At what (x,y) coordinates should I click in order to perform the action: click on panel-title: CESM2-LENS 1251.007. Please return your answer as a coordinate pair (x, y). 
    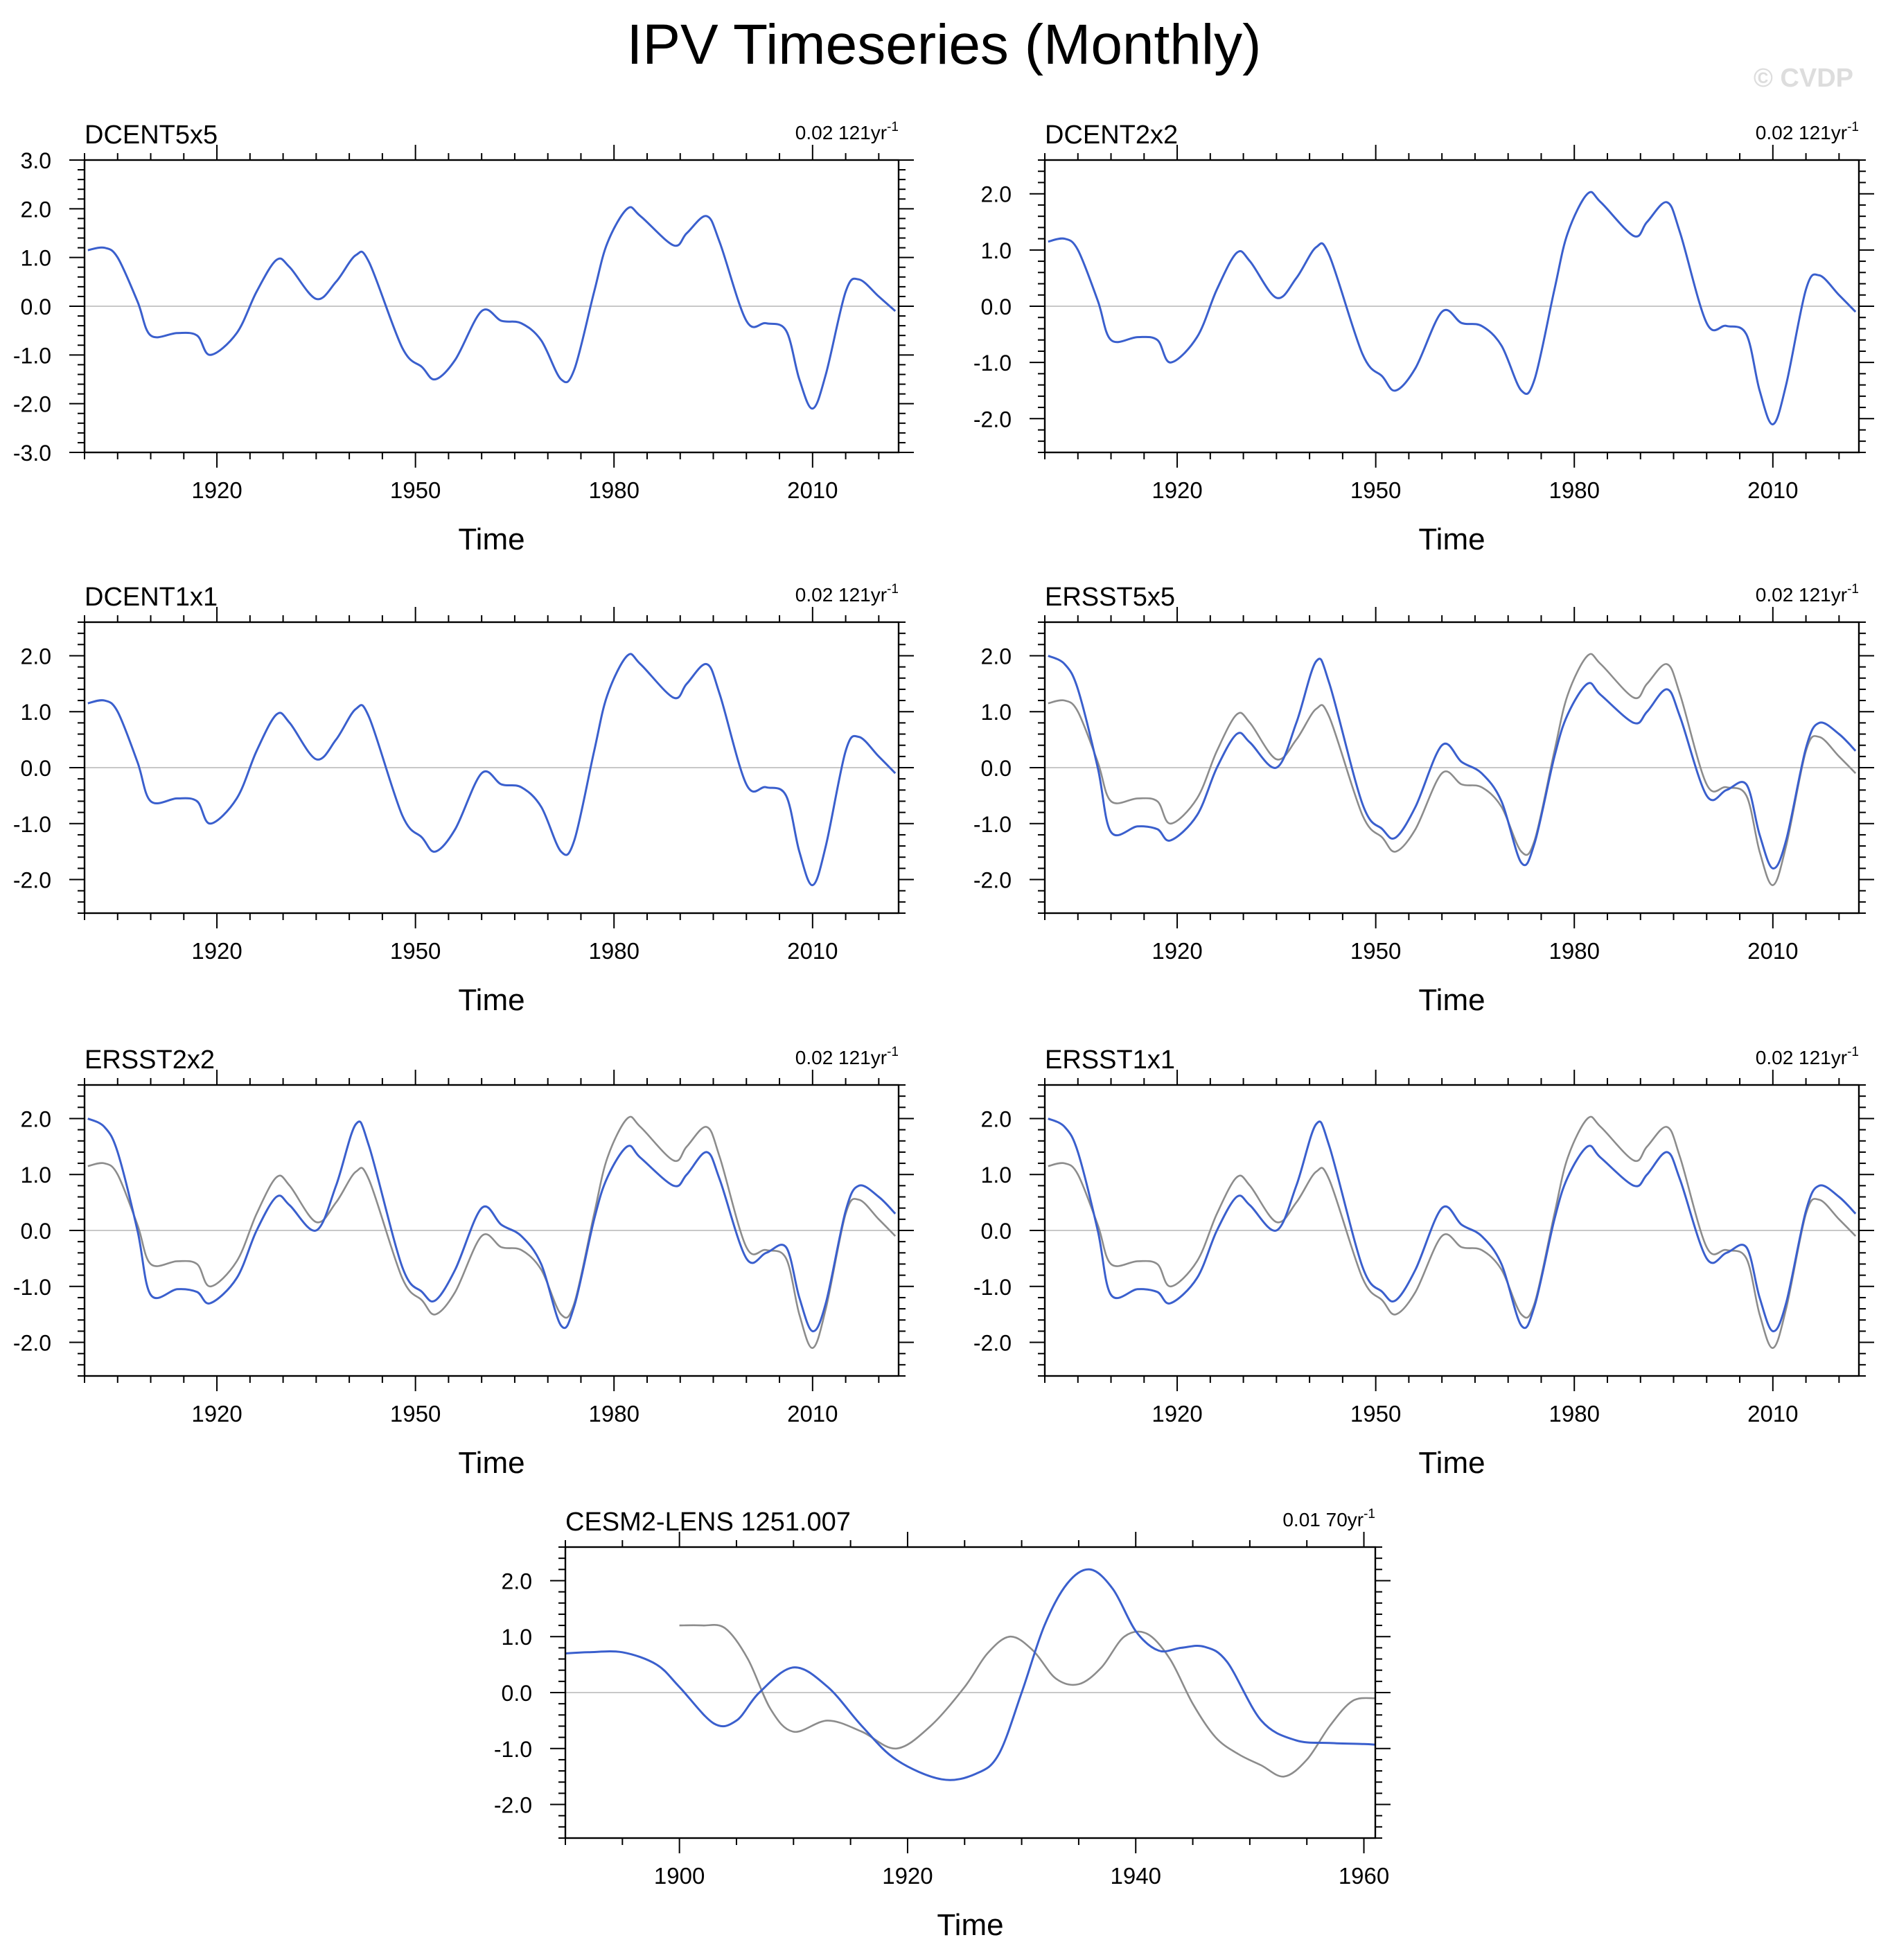
    Looking at the image, I should click on (708, 1522).